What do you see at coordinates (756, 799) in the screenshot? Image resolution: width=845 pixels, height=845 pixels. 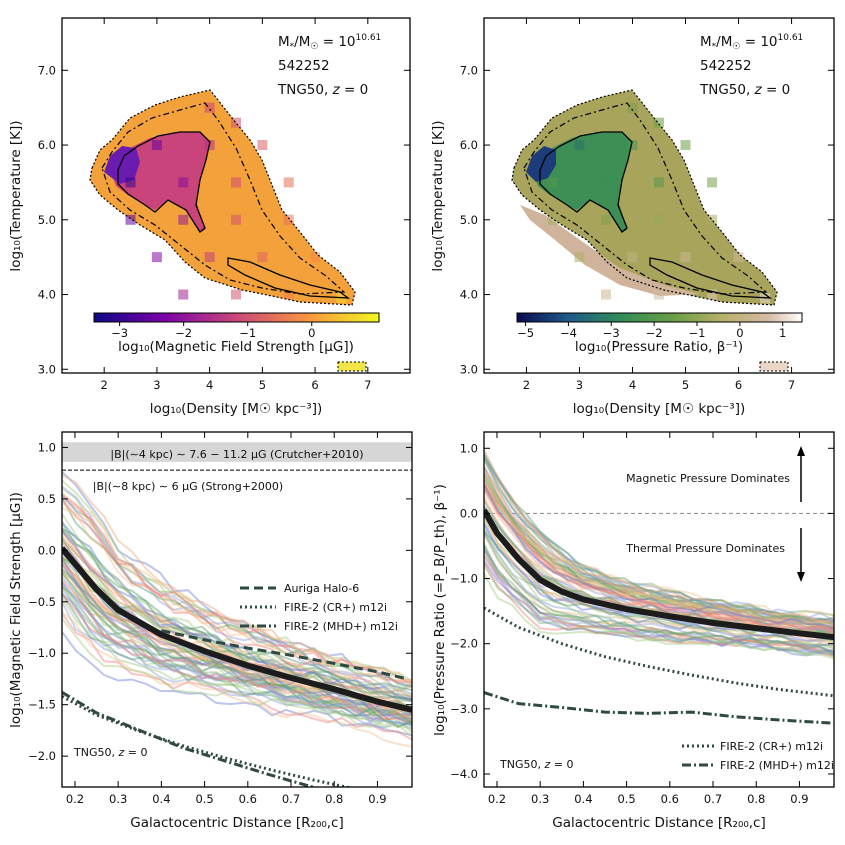 I see `x-tick-label-br: 0.8` at bounding box center [756, 799].